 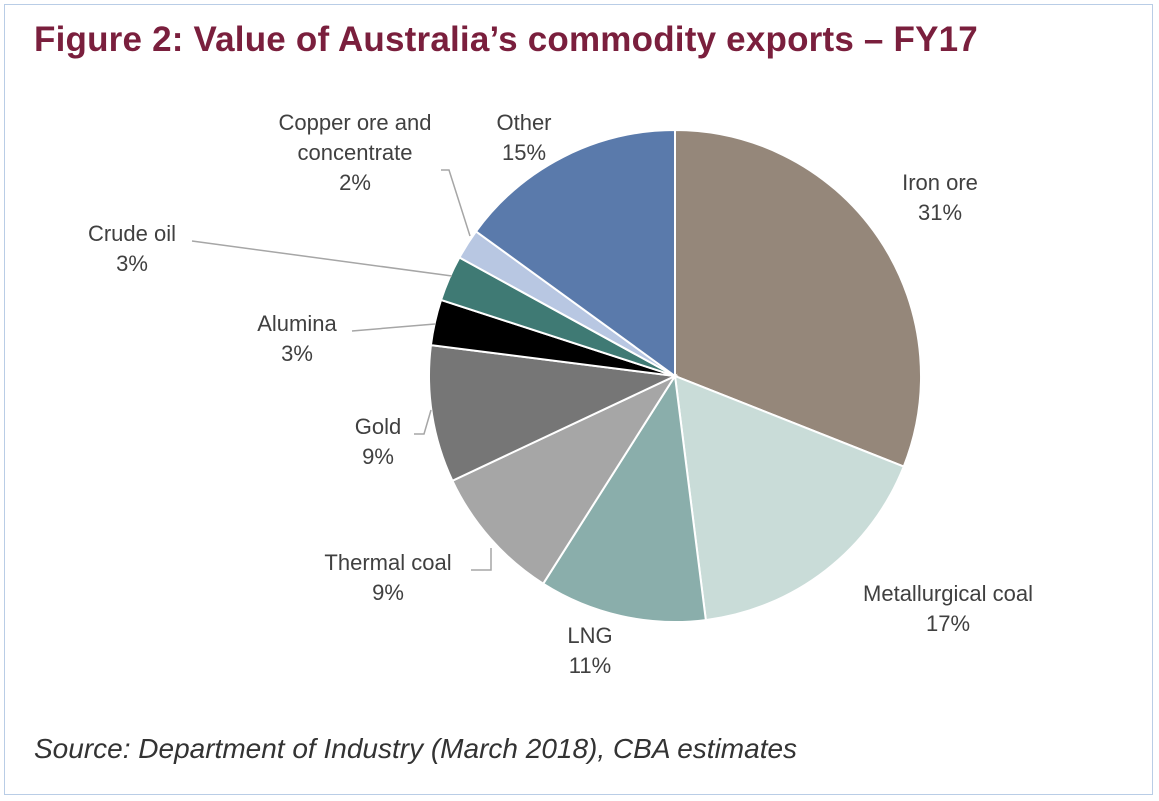 What do you see at coordinates (378, 441) in the screenshot?
I see `data-label-gold: Gold 9%` at bounding box center [378, 441].